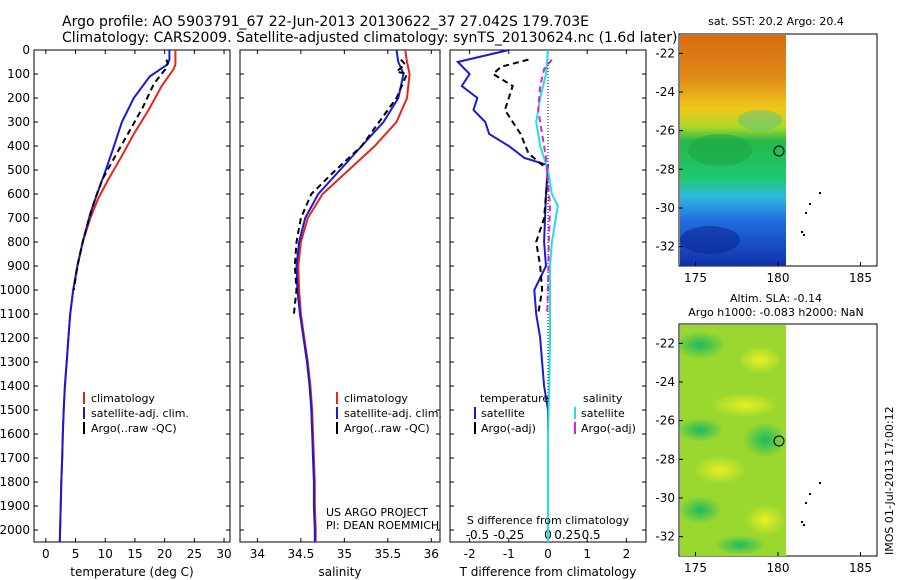  I want to click on project-annotation-line2: PI: DEAN ROEMMICH, so click(382, 525).